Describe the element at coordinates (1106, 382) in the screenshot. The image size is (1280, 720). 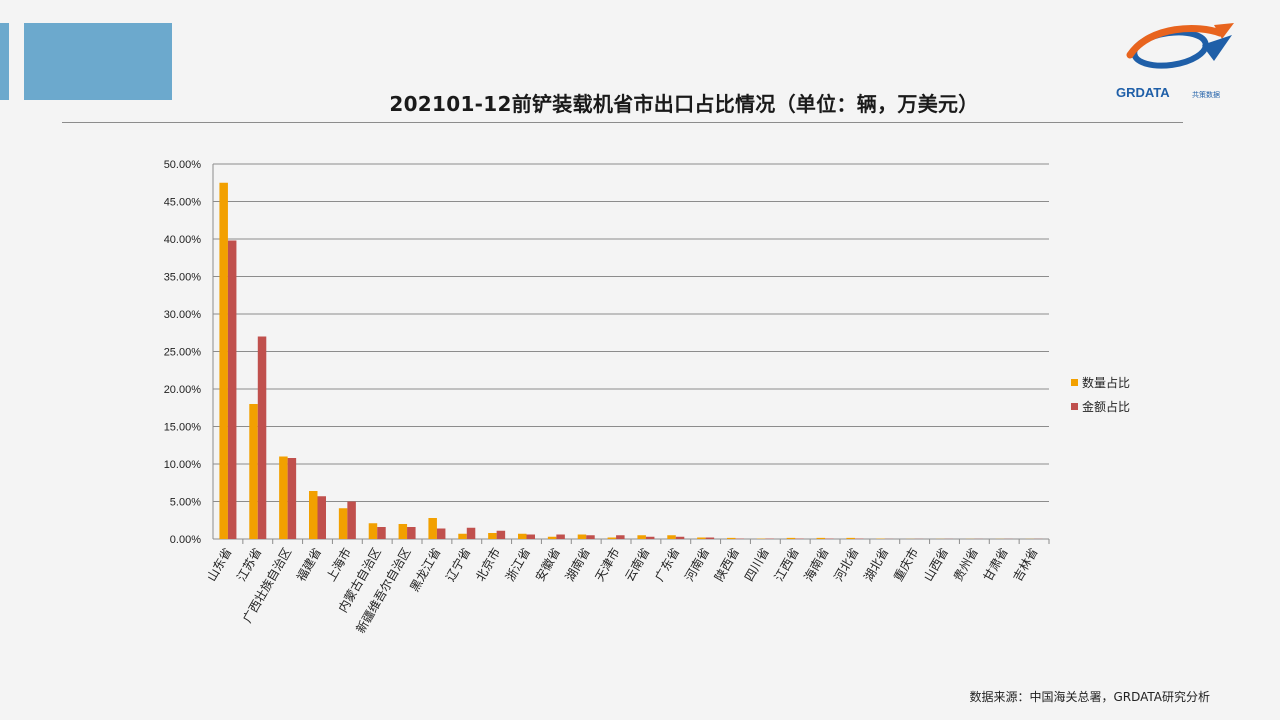
I see `legend-label: 数量占比` at that location.